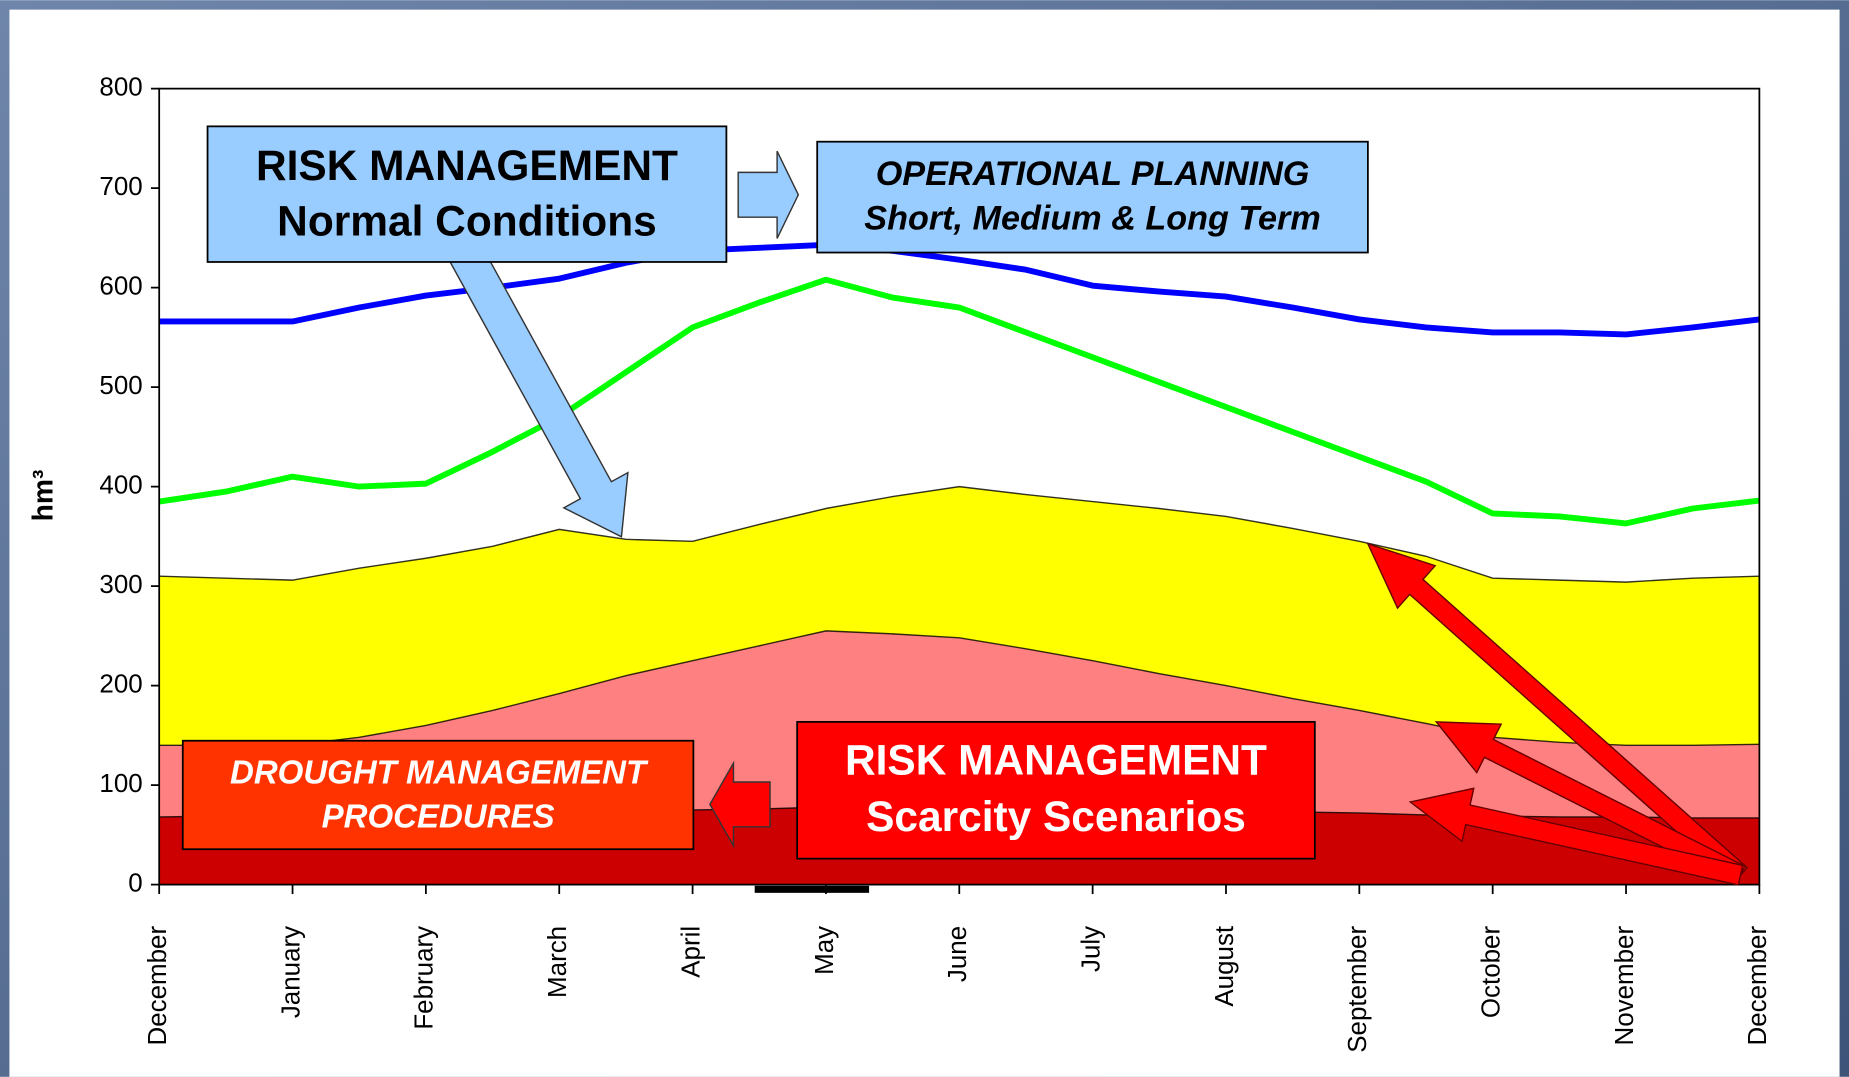 The image size is (1849, 1077). Describe the element at coordinates (291, 972) in the screenshot. I see `x-tick-label: January` at that location.